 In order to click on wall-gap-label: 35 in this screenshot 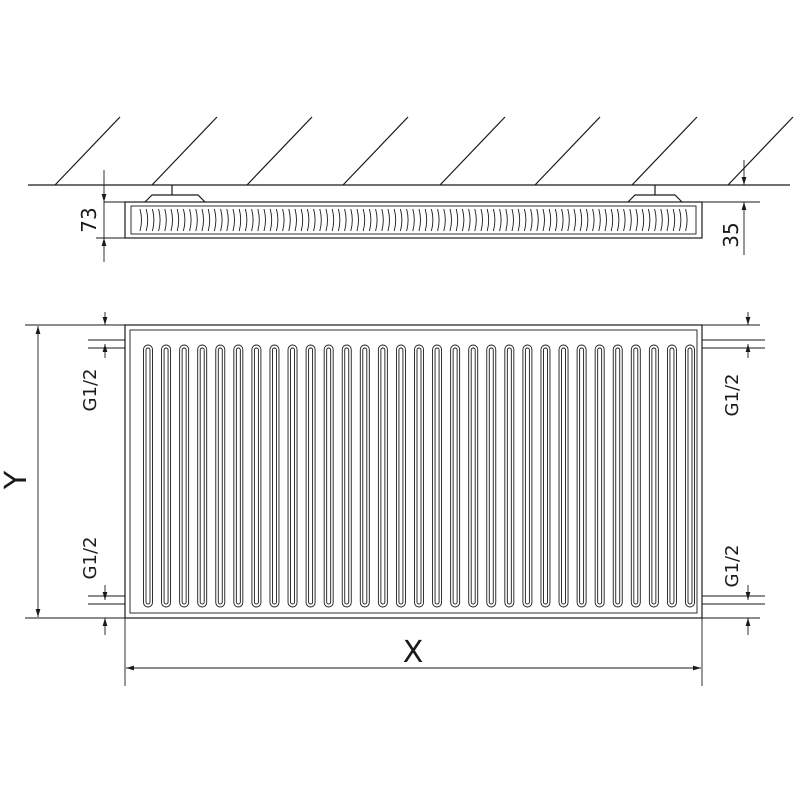, I will do `click(731, 234)`.